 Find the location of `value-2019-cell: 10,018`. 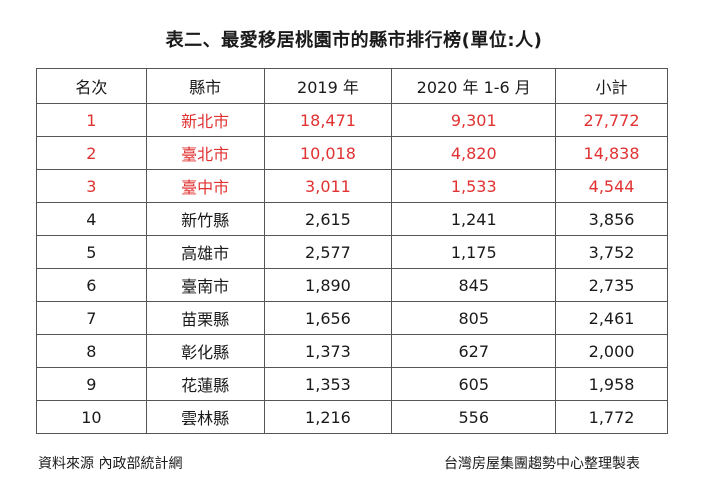

value-2019-cell: 10,018 is located at coordinates (328, 153).